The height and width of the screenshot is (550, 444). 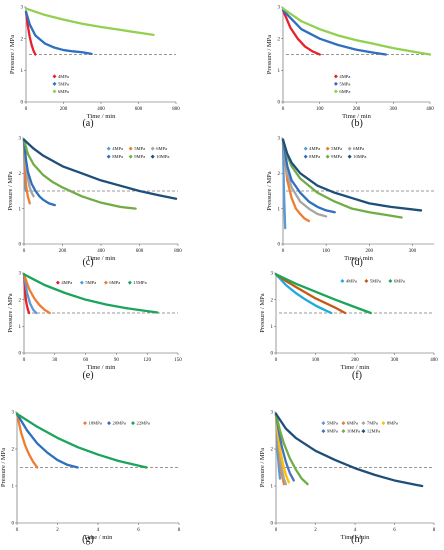 What do you see at coordinates (434, 360) in the screenshot?
I see `x-tick-label: 400` at bounding box center [434, 360].